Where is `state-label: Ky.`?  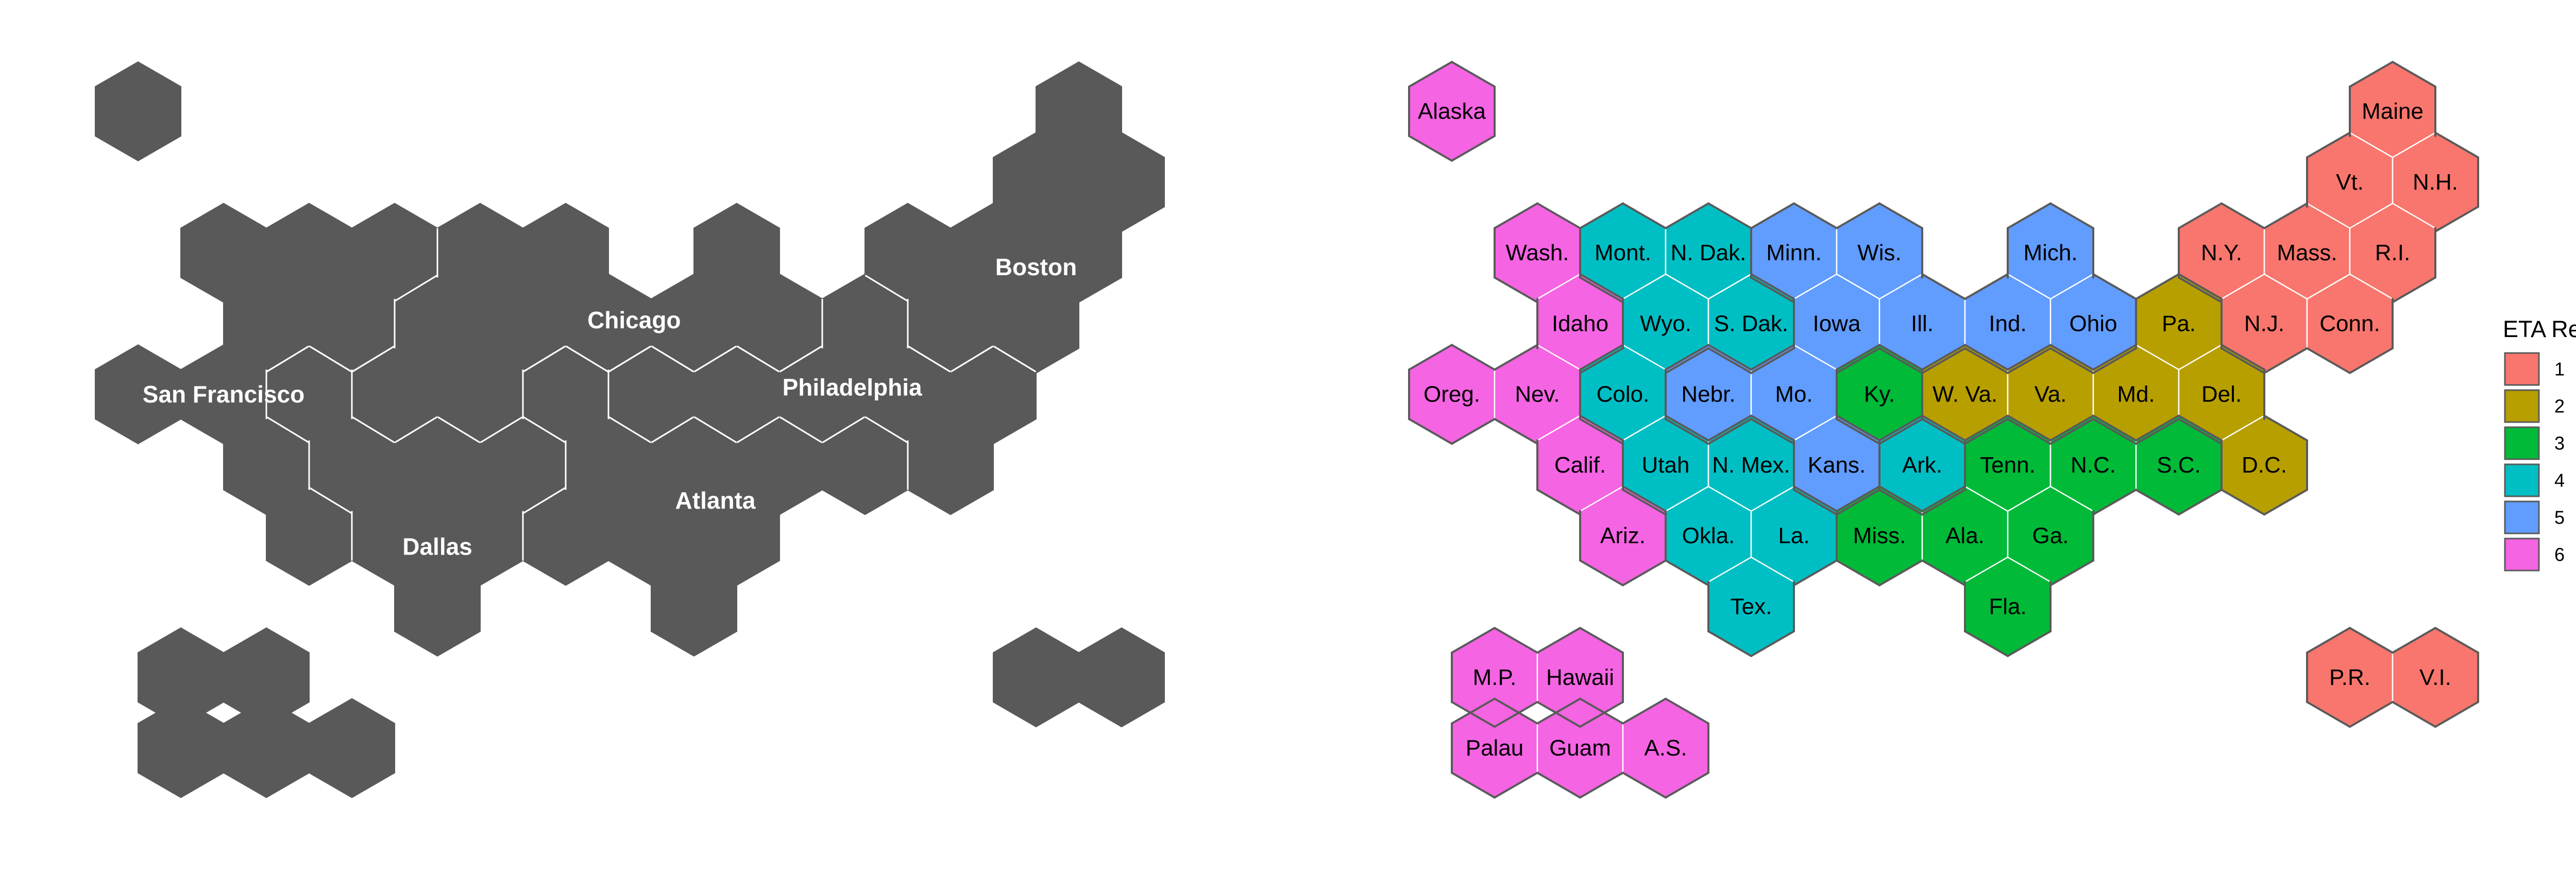 state-label: Ky. is located at coordinates (1879, 394).